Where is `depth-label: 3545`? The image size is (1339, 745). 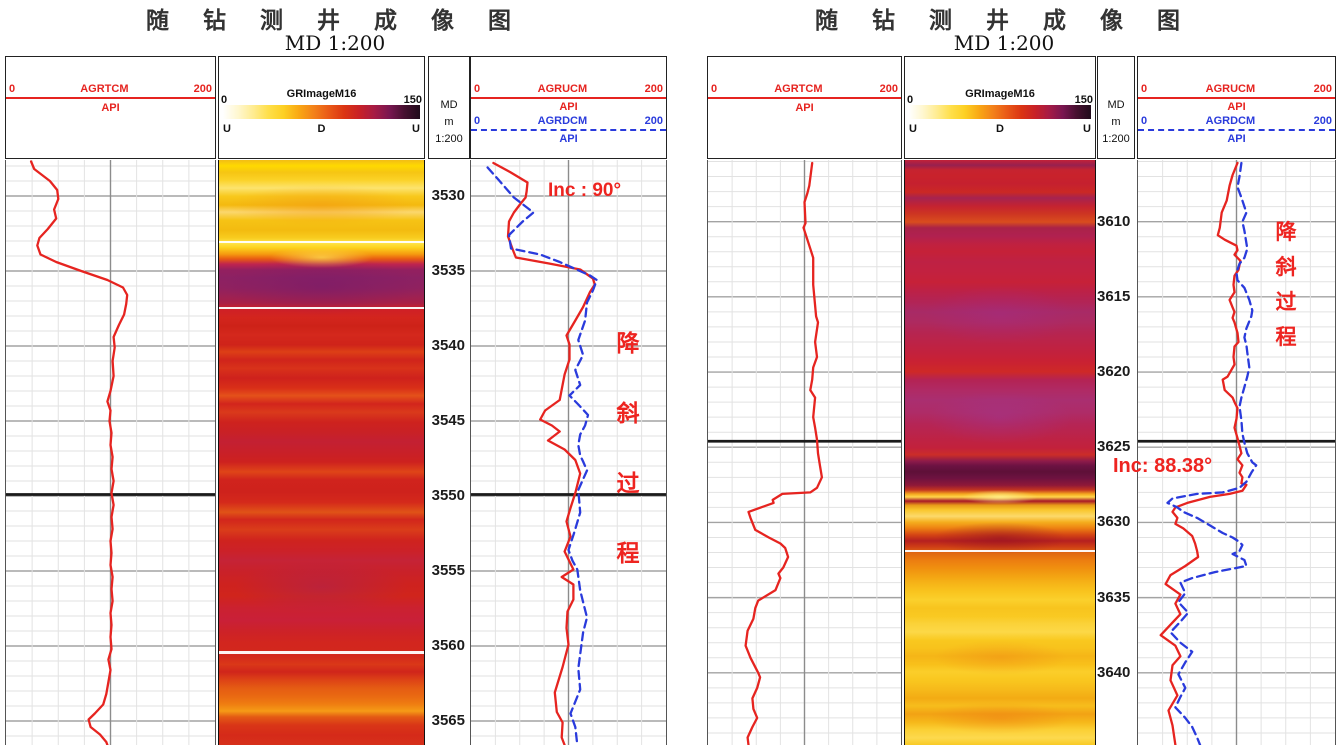
depth-label: 3545 is located at coordinates (448, 420).